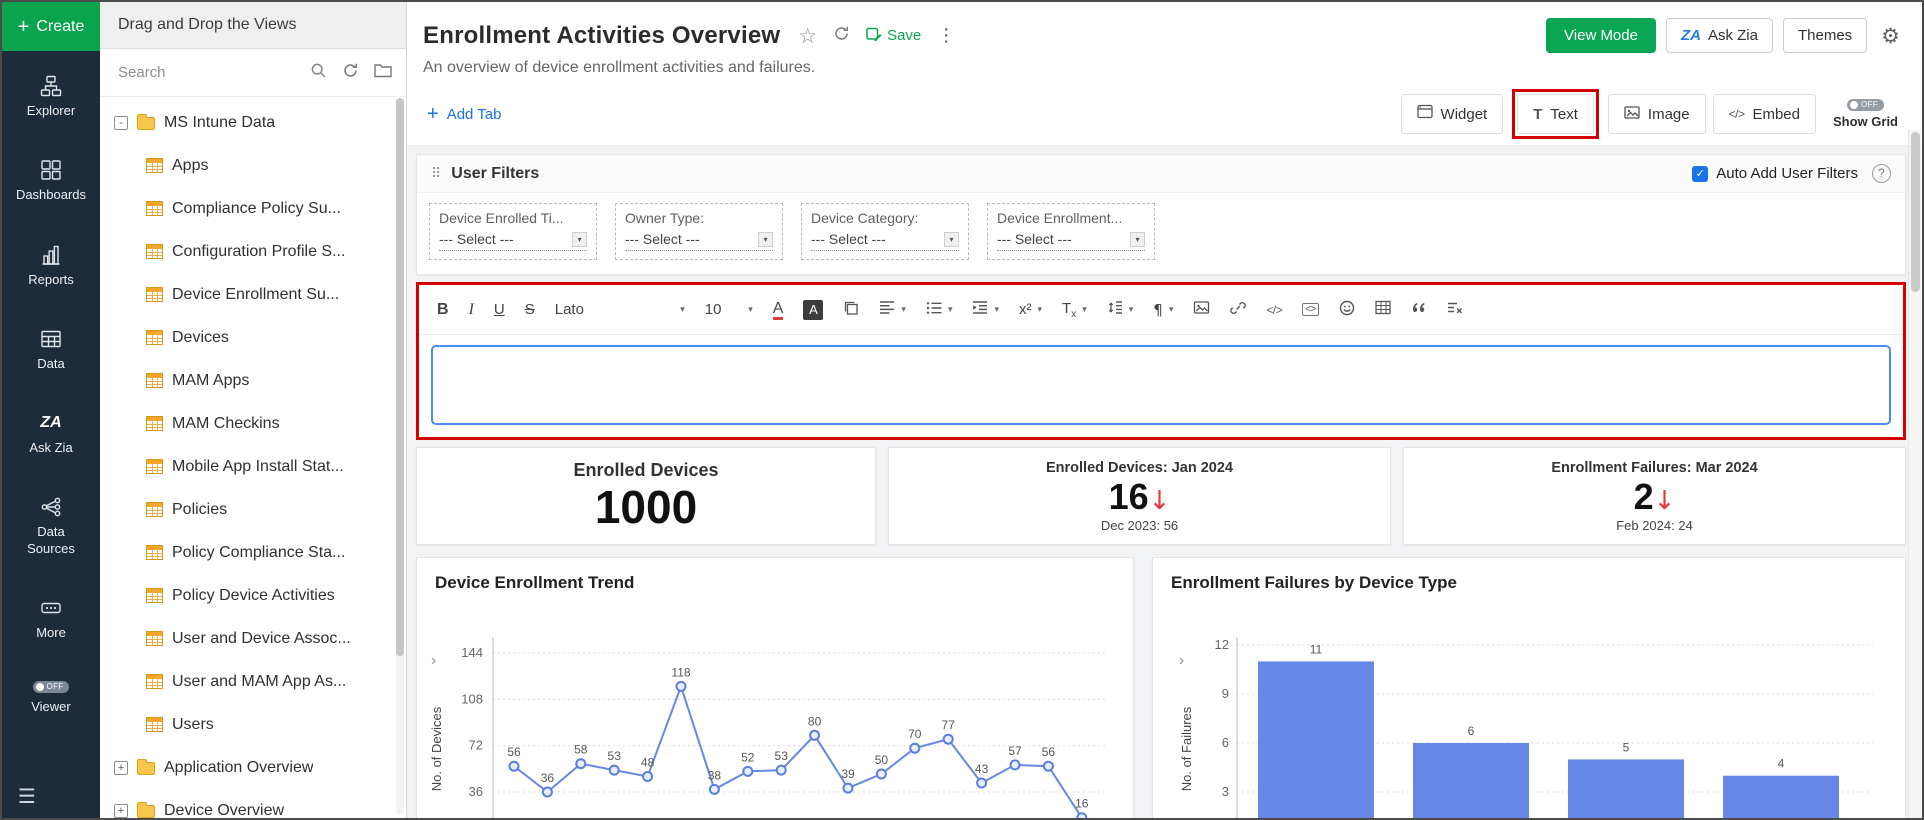  Describe the element at coordinates (1781, 764) in the screenshot. I see `svg-text: 4` at that location.